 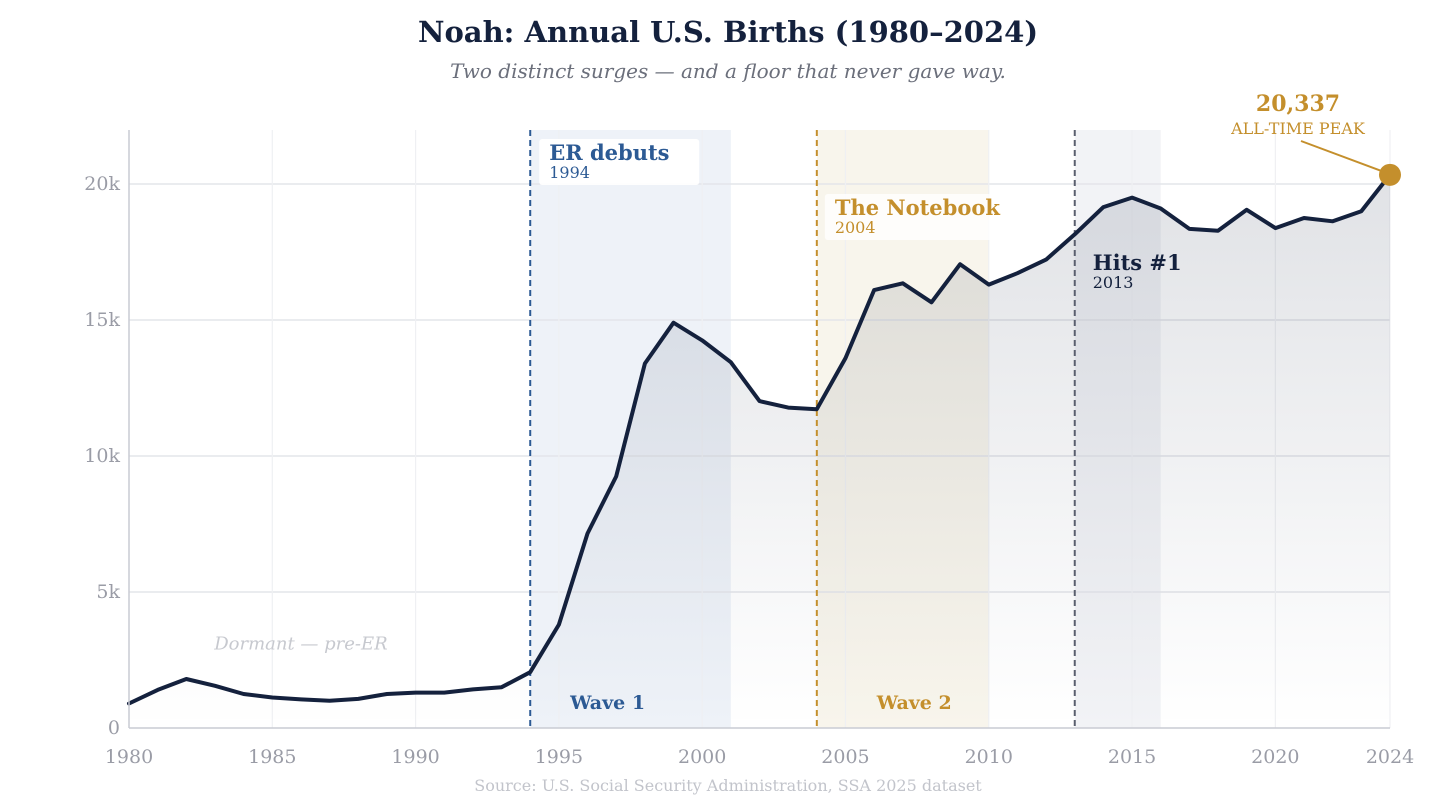 What do you see at coordinates (102, 320) in the screenshot?
I see `y-tick-label: 15k` at bounding box center [102, 320].